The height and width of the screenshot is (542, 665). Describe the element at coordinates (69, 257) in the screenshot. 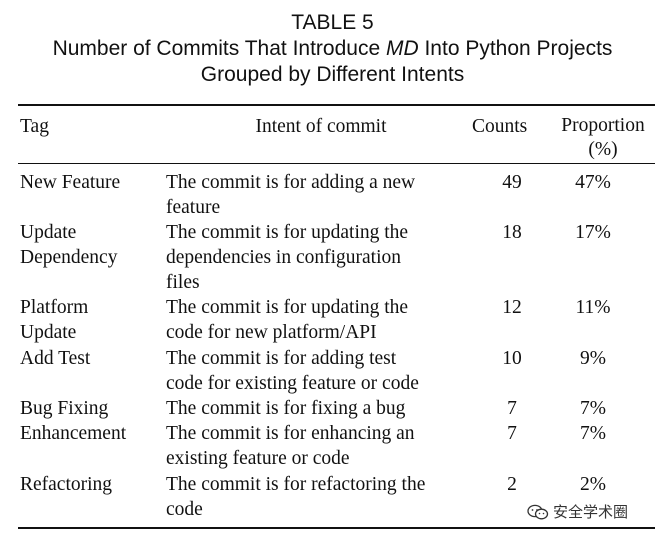

I see `row-tag: Dependency` at that location.